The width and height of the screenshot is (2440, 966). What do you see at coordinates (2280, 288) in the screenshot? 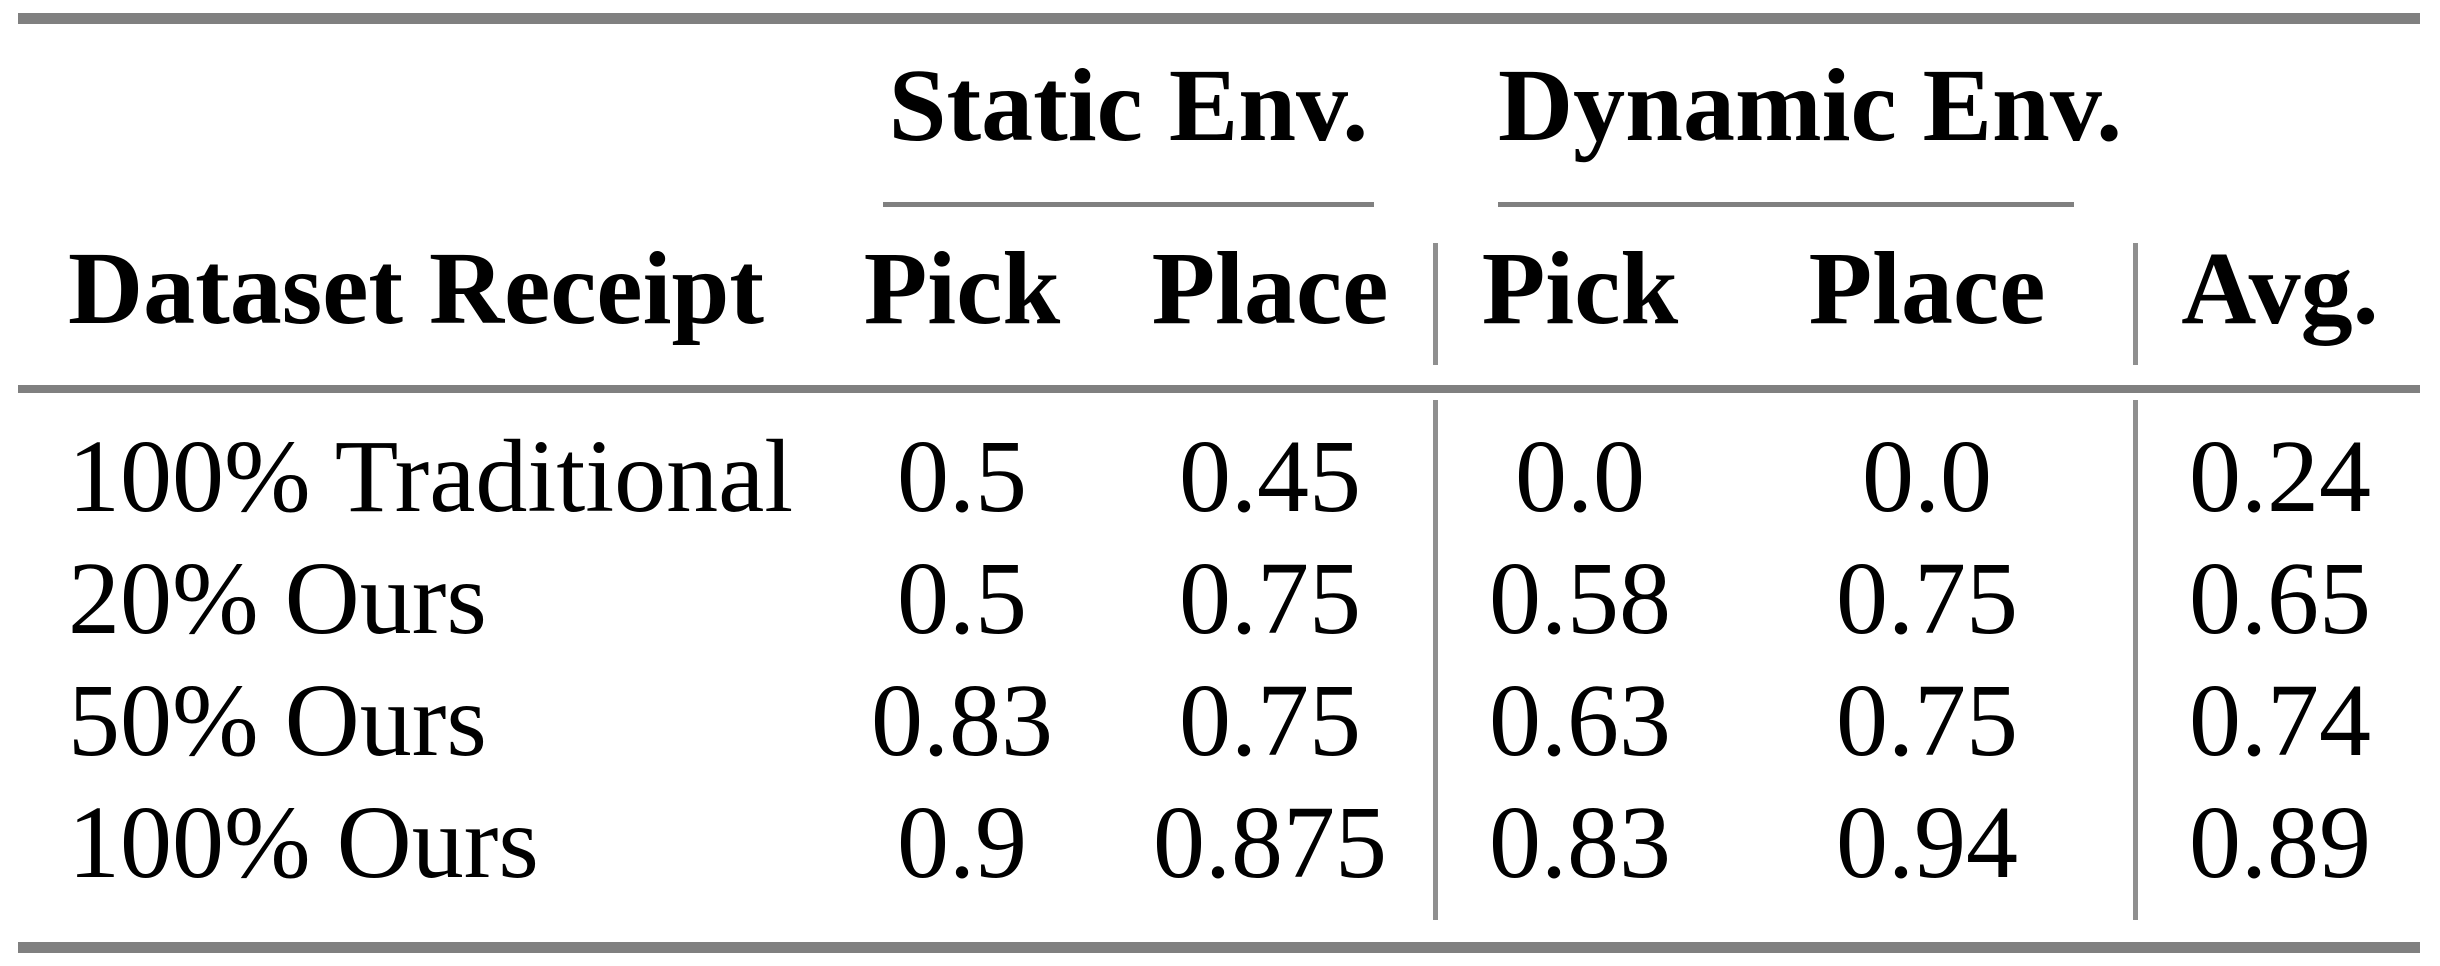
I see `column-header-avg: Avg.` at bounding box center [2280, 288].